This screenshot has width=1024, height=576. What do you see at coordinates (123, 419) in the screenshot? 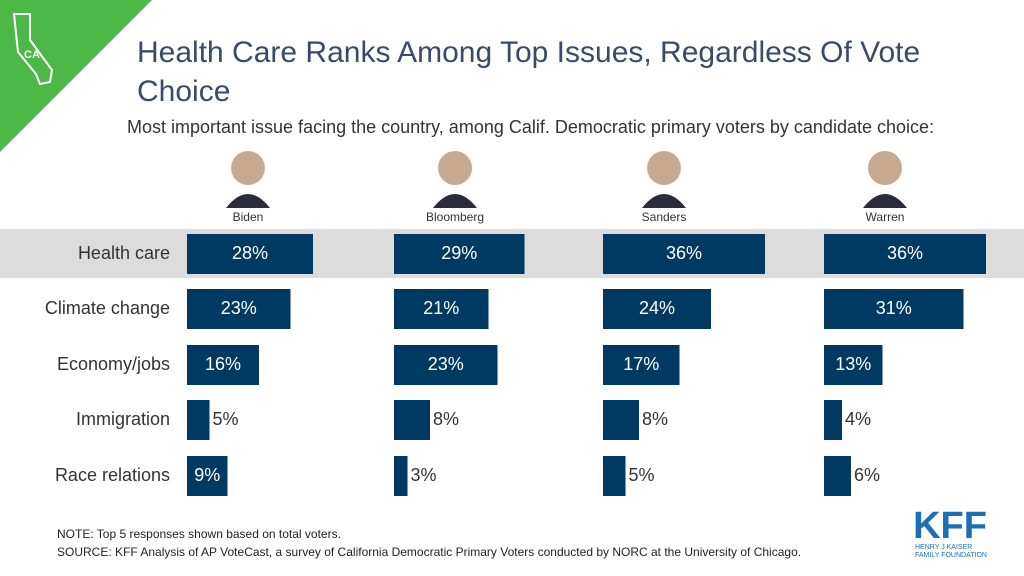
I see `category-label: Immigration` at bounding box center [123, 419].